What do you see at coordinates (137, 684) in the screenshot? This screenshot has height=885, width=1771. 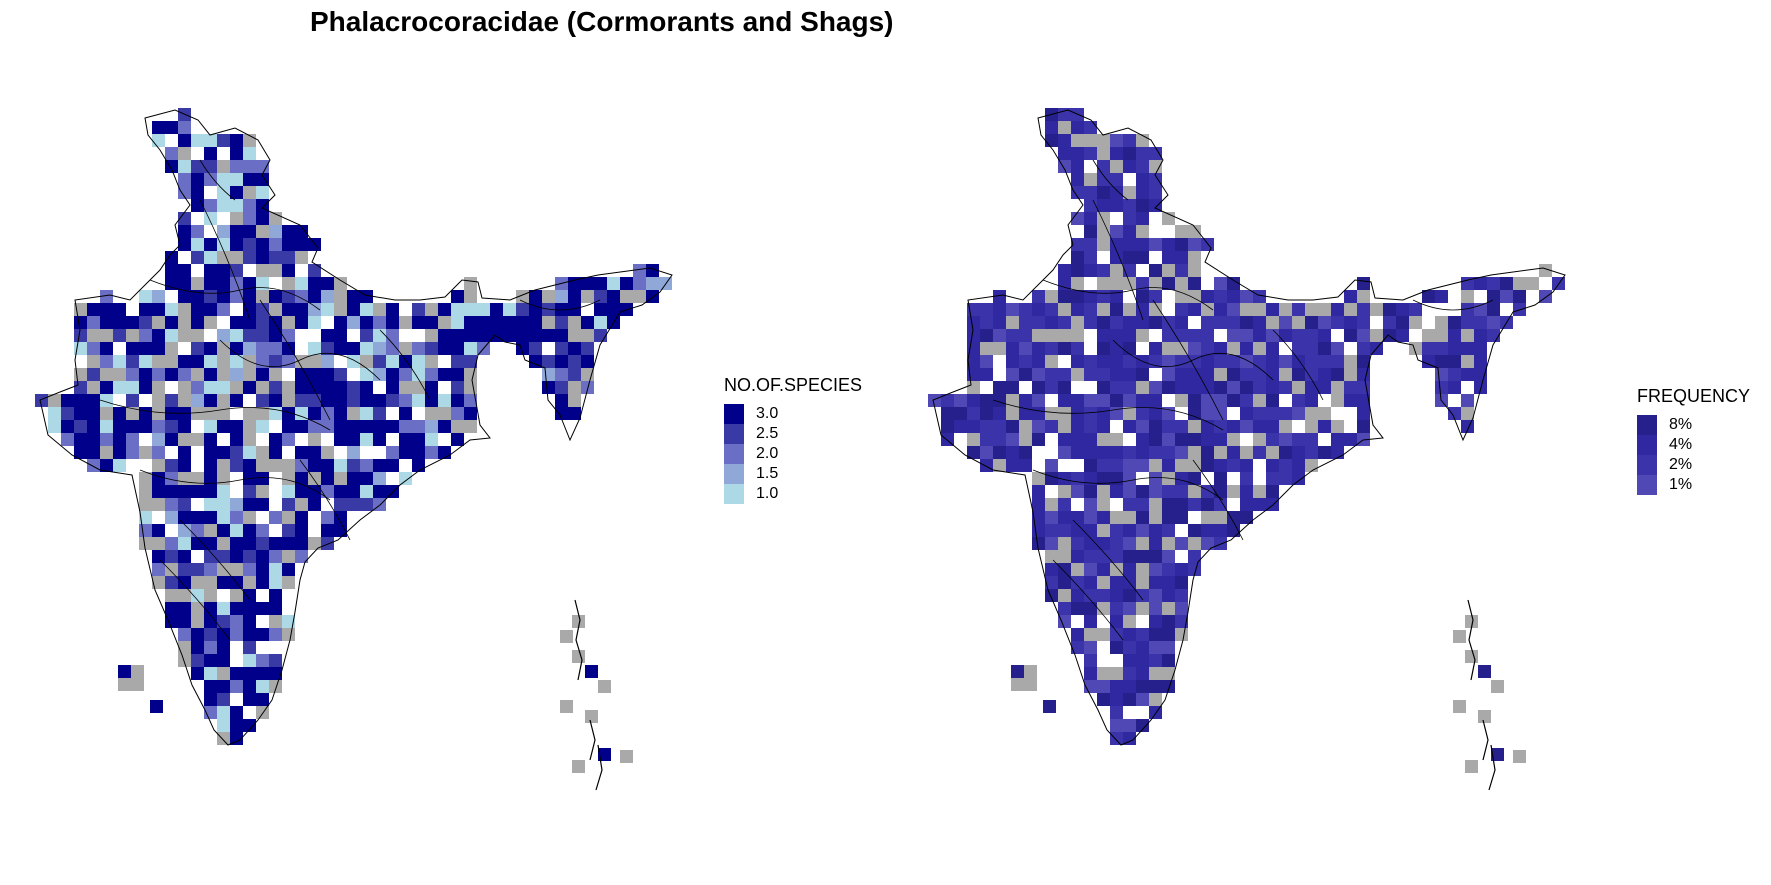 I see `species-island-cell` at bounding box center [137, 684].